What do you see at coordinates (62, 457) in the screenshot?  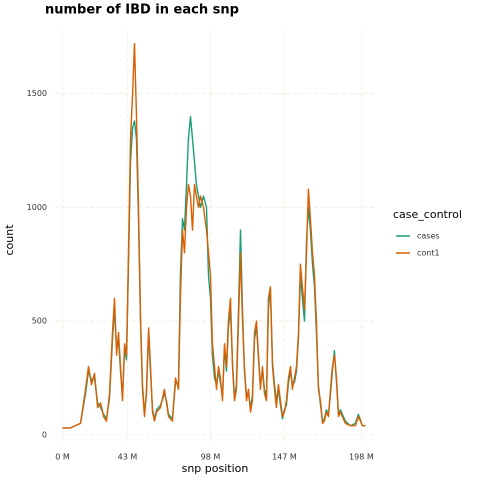 I see `x-tick-label: 0 M` at bounding box center [62, 457].